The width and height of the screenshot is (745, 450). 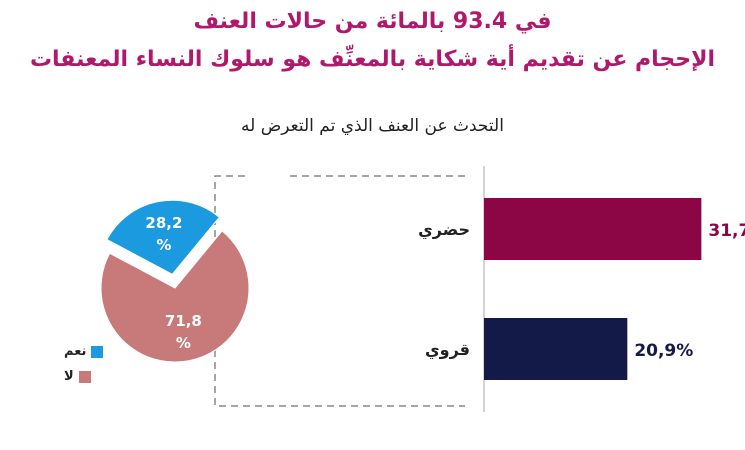 I want to click on legend-item-yes: نعم, so click(x=84, y=351).